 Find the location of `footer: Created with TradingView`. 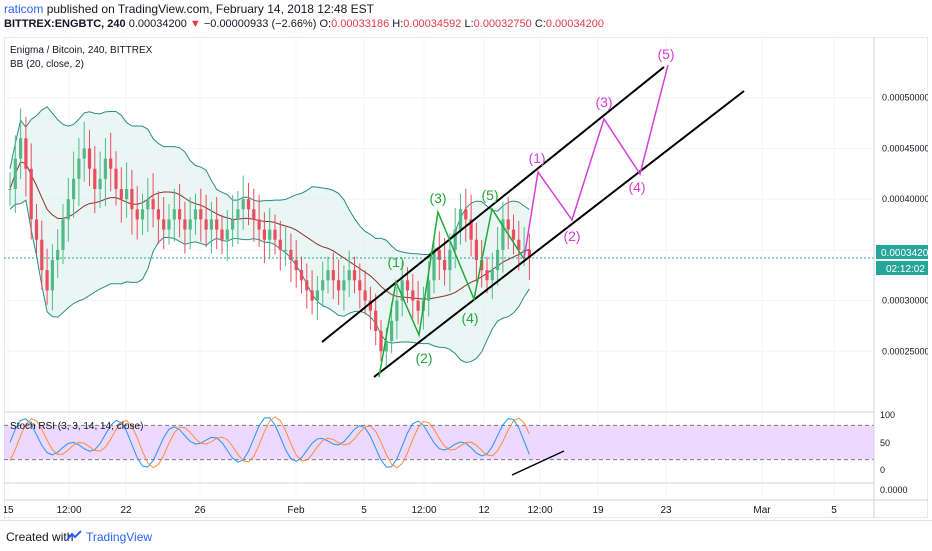

footer: Created with TradingView is located at coordinates (466, 535).